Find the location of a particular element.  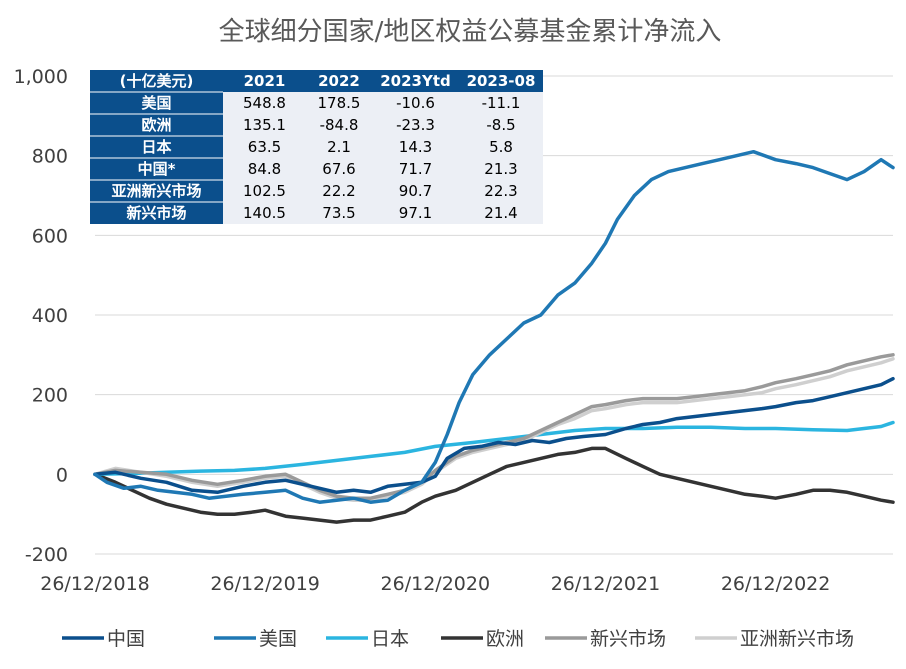

x-tick-label: 26/12/2022 is located at coordinates (776, 584).